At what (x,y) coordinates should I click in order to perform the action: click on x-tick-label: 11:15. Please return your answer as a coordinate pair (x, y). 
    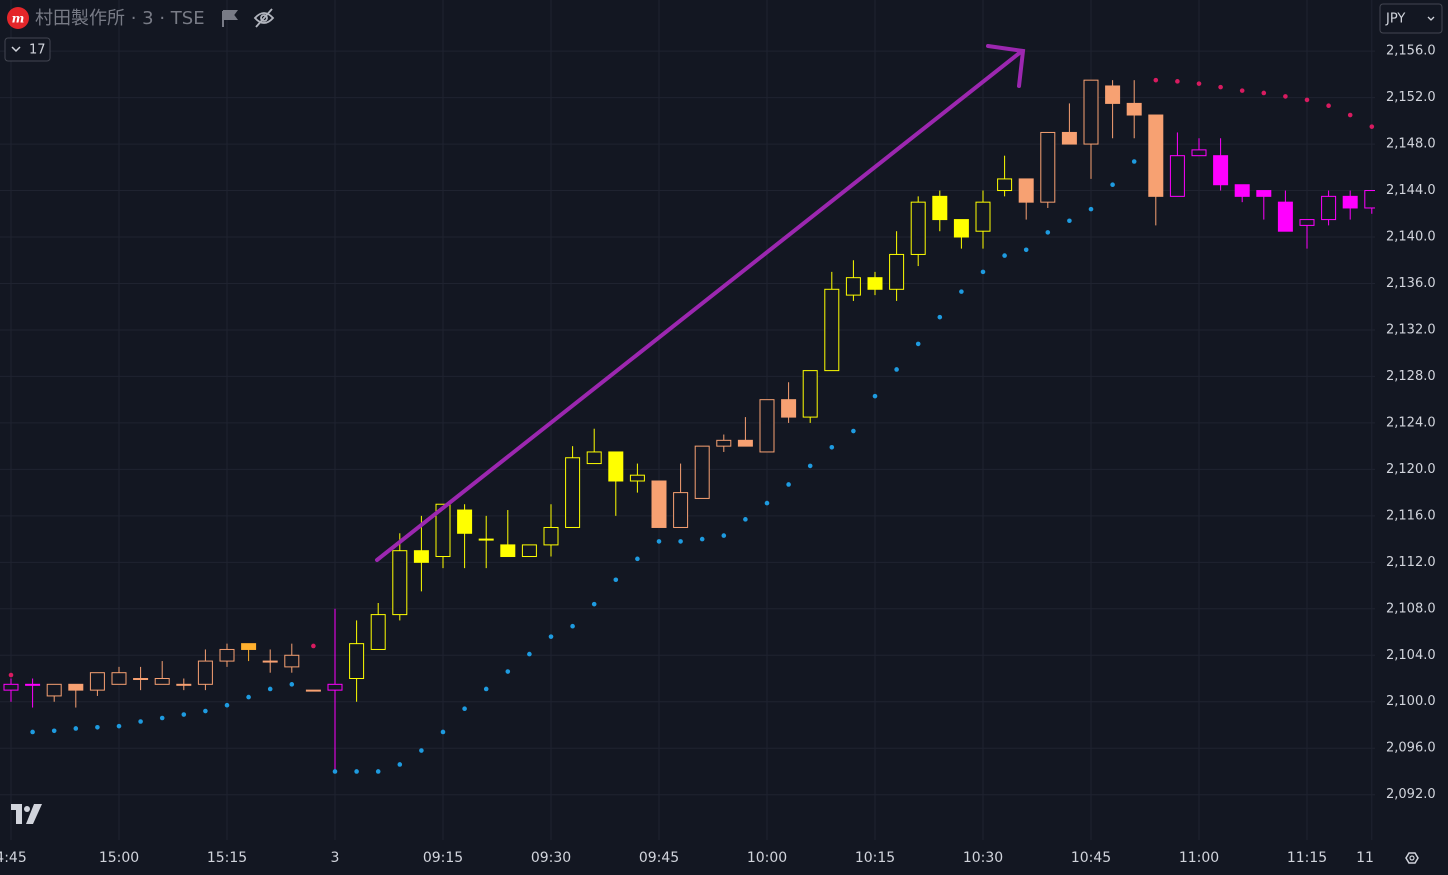
    Looking at the image, I should click on (1307, 858).